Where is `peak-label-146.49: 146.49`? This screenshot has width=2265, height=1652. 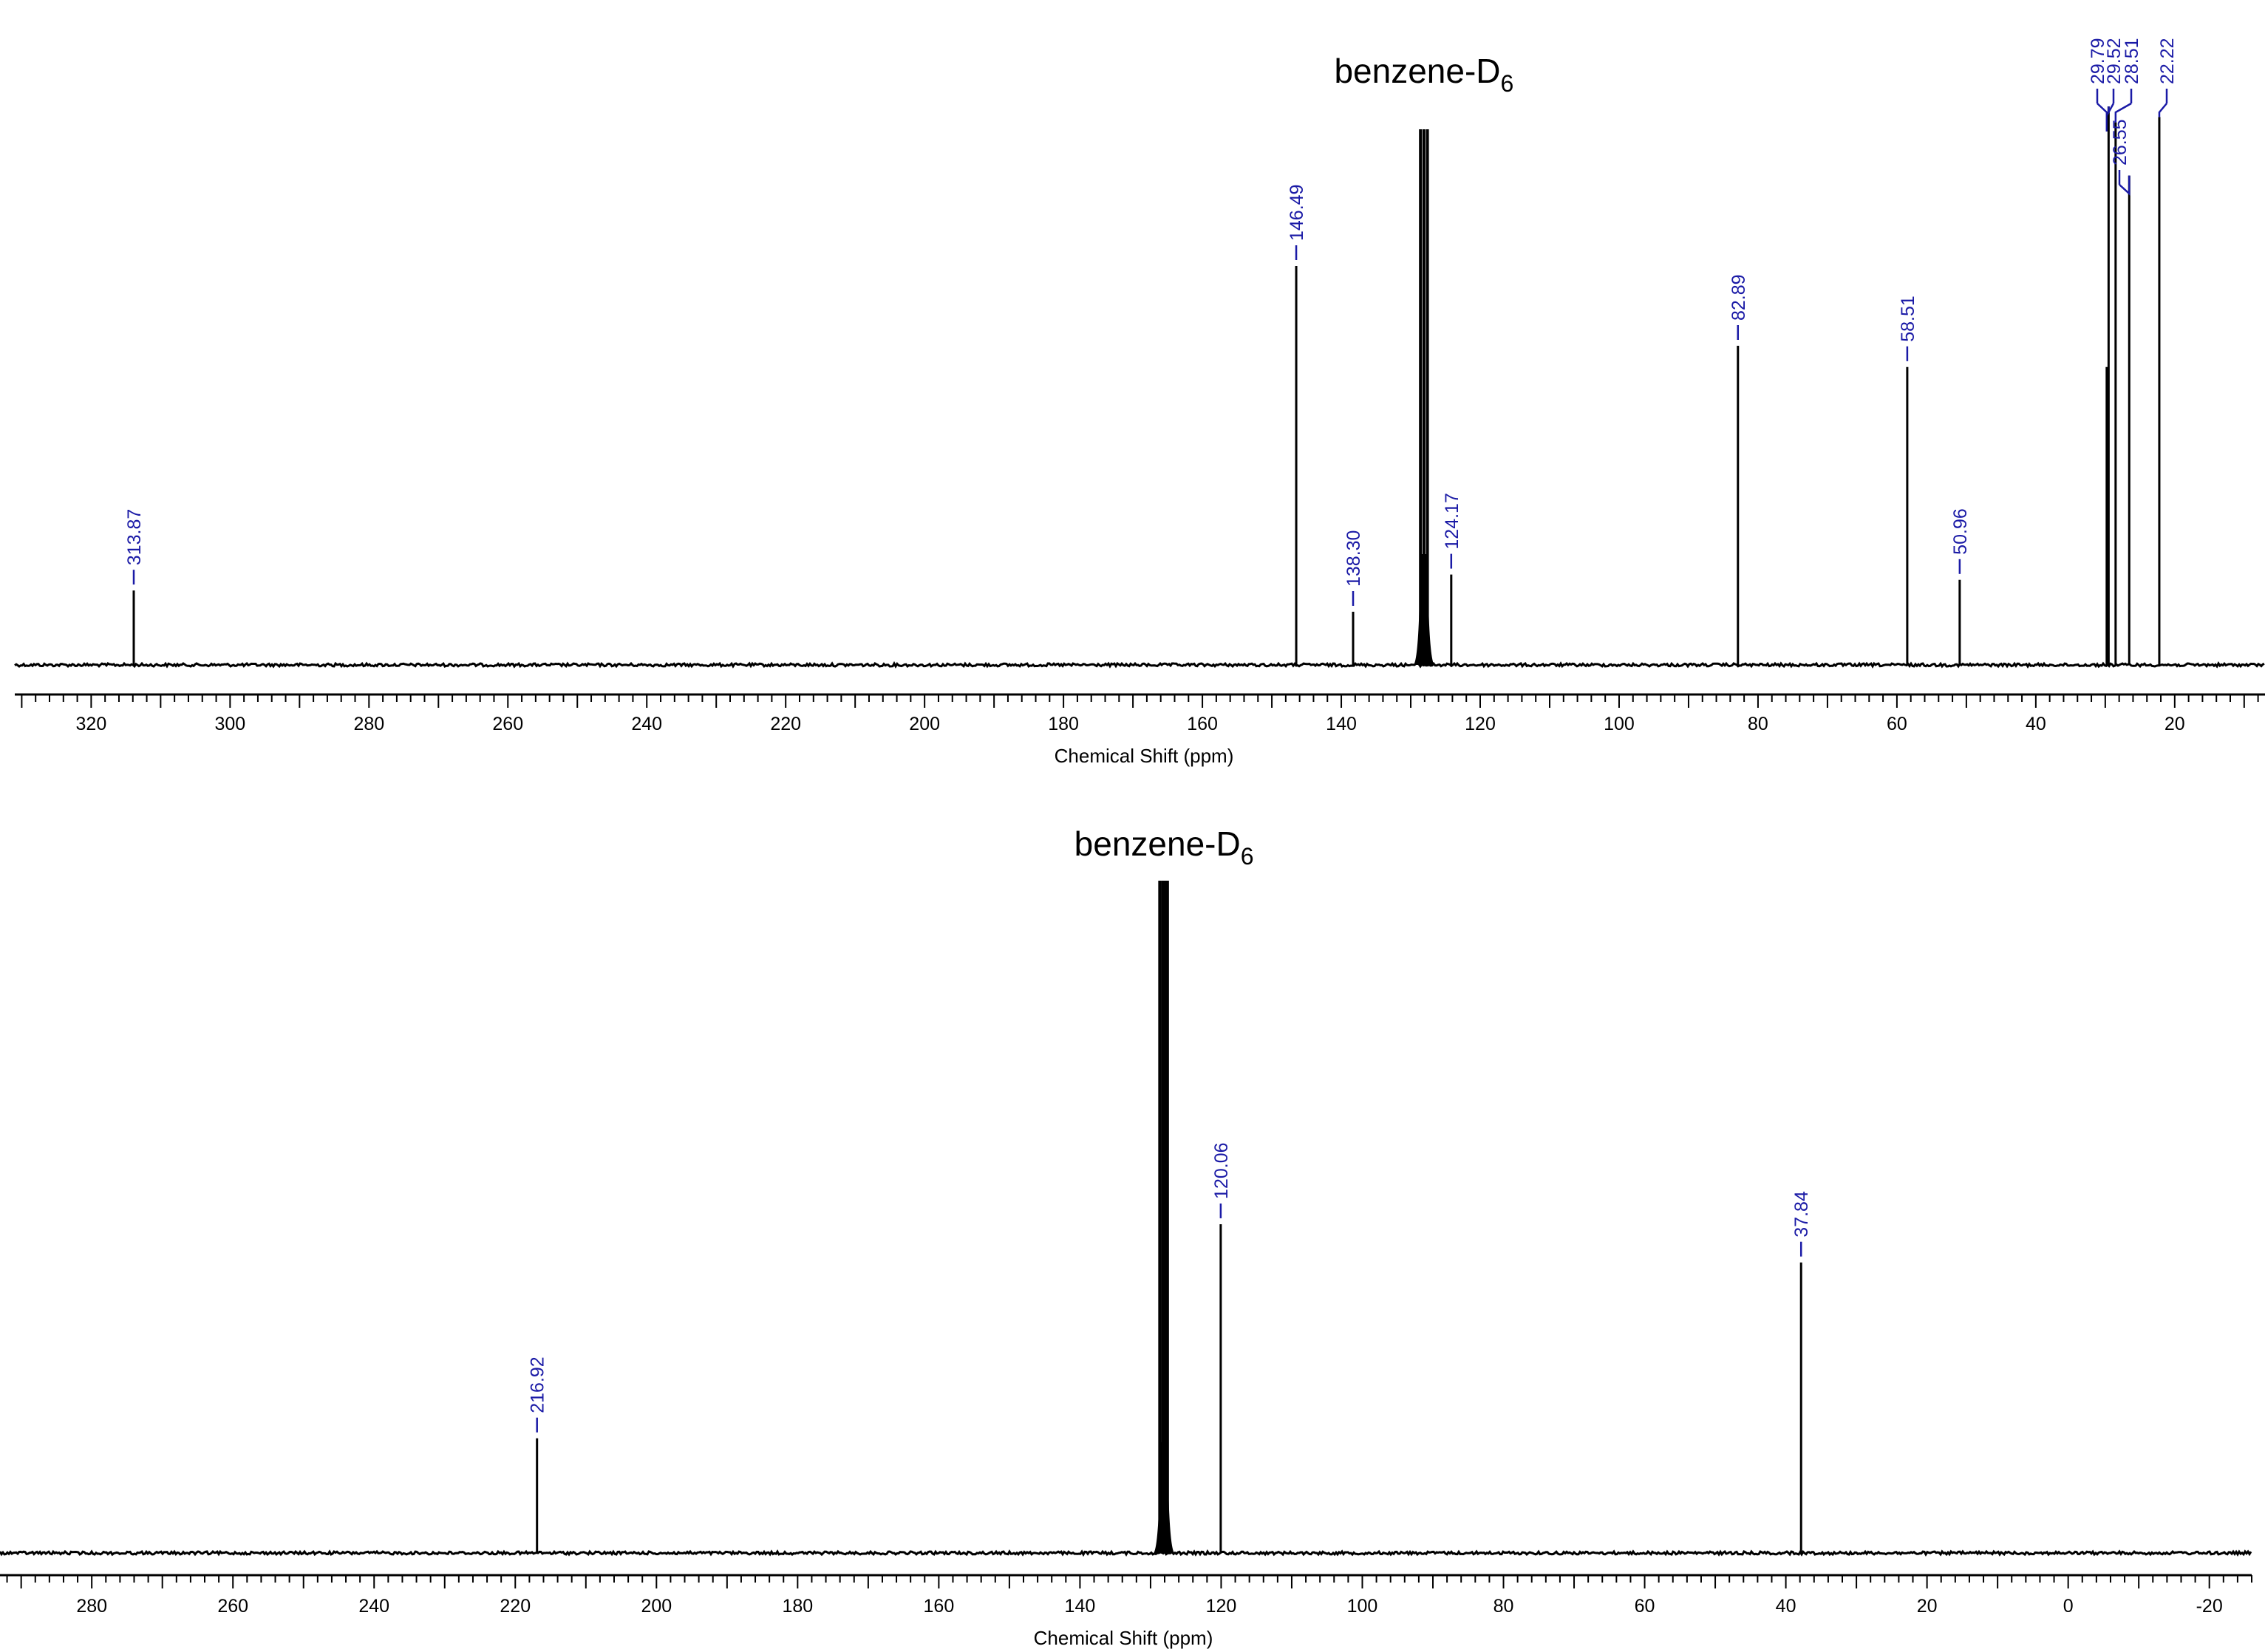 peak-label-146.49: 146.49 is located at coordinates (1297, 213).